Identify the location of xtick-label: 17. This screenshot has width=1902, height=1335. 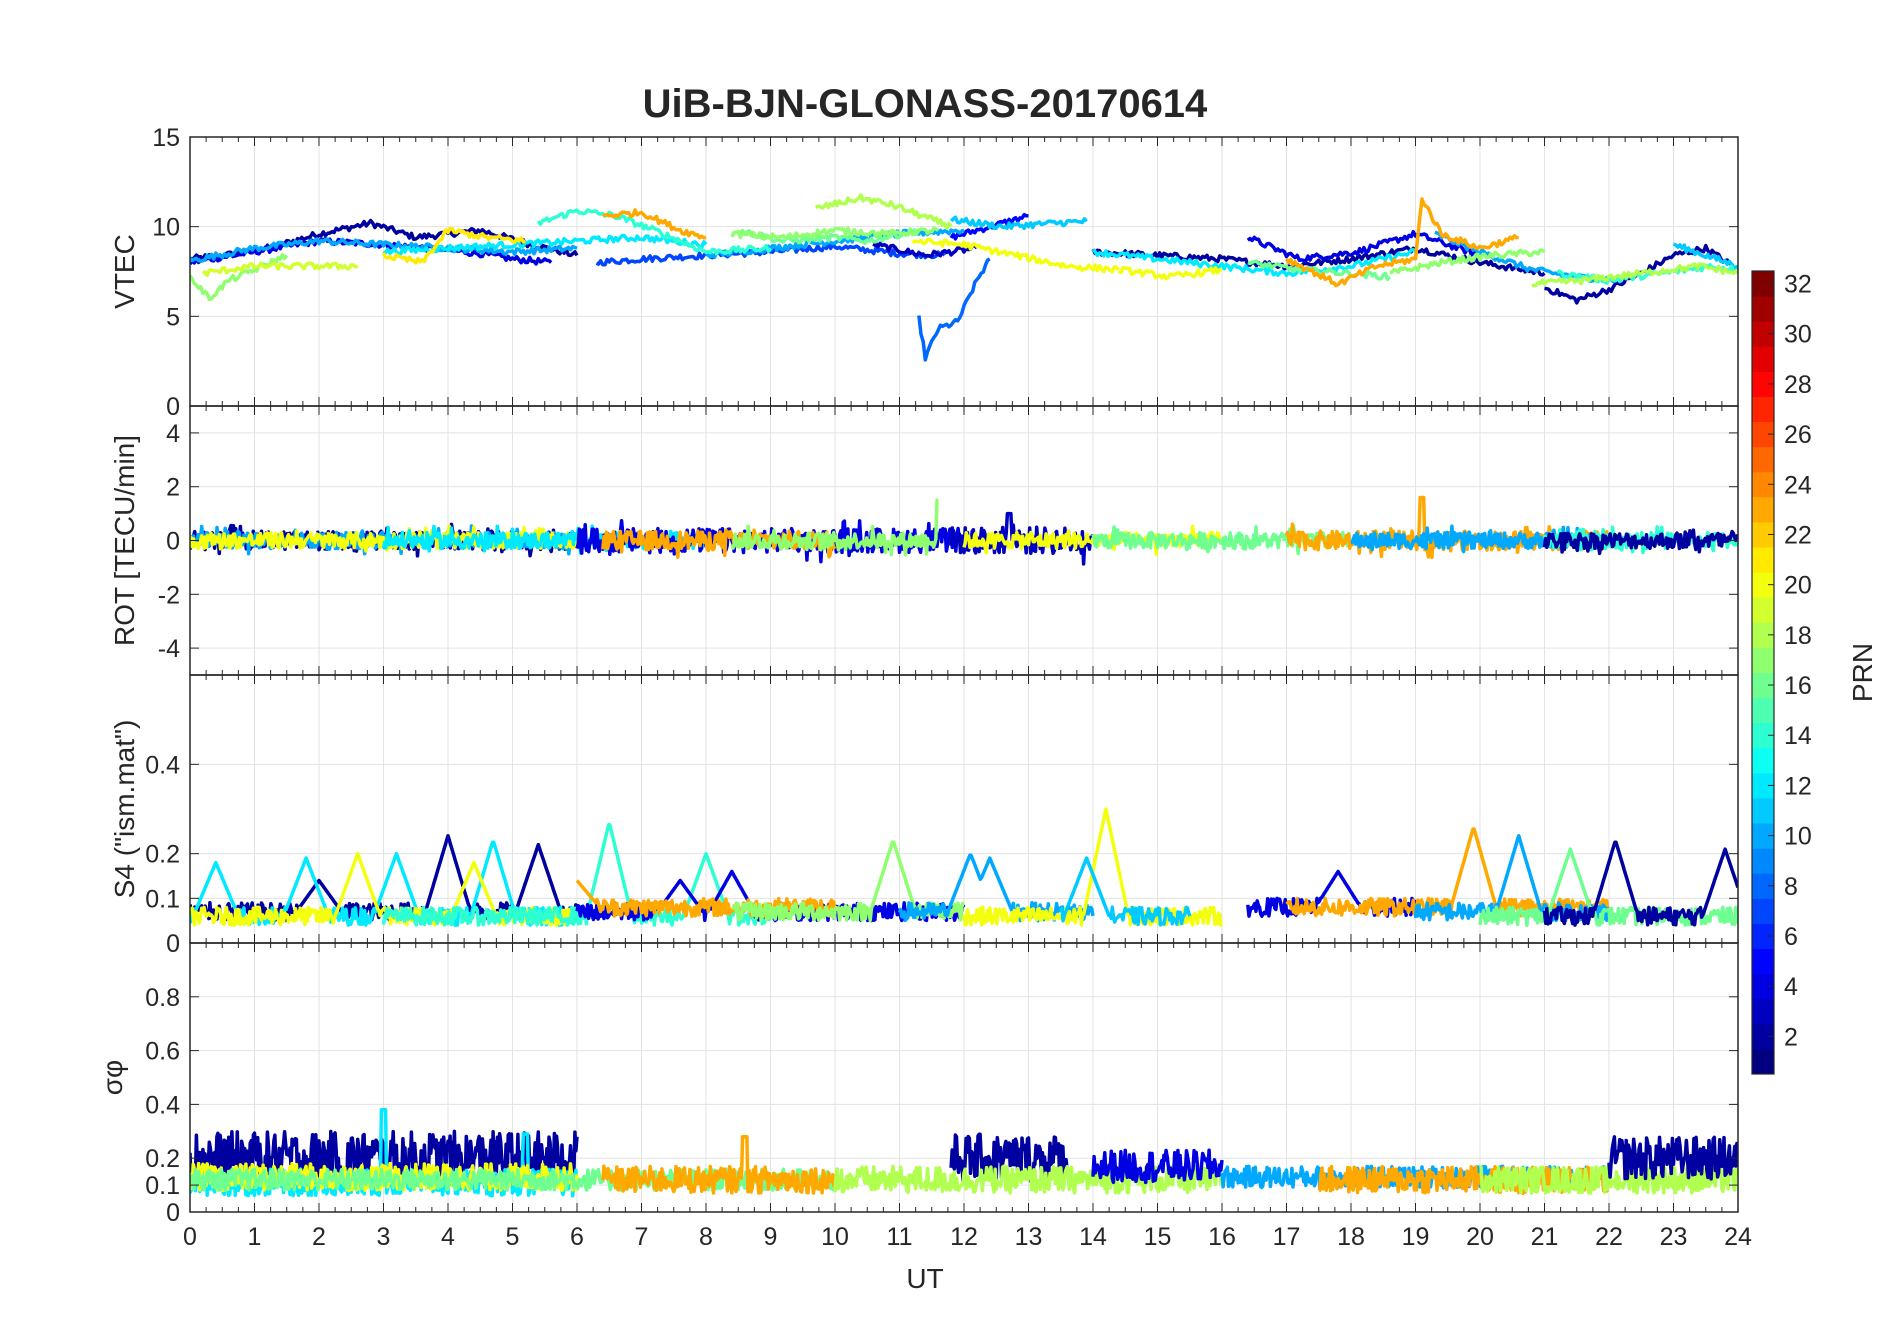
(1287, 1237).